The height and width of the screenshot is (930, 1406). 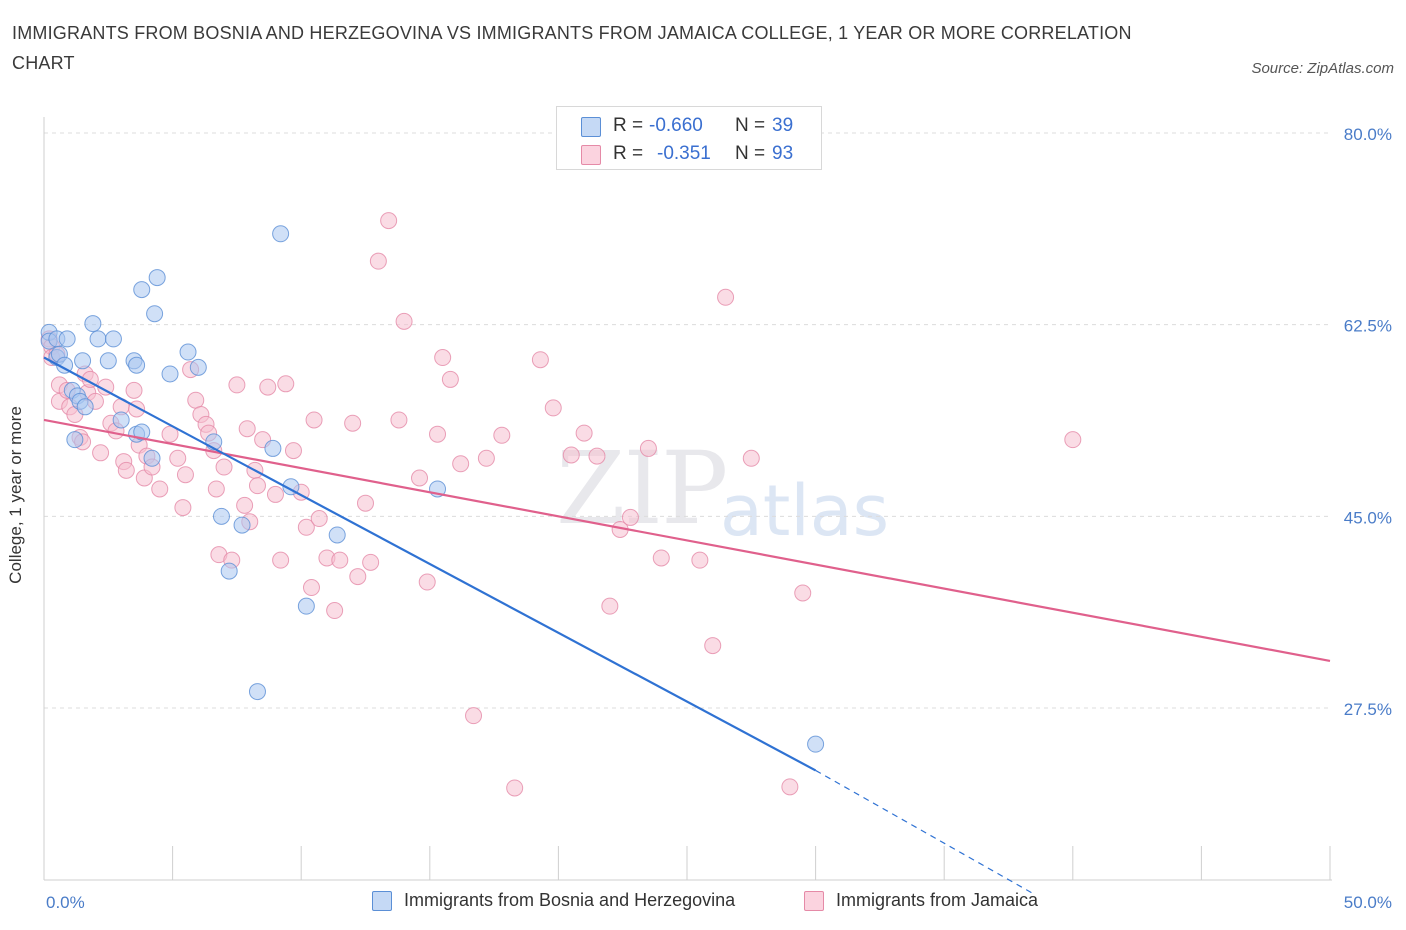 I want to click on x-tick-label: 50.0%, so click(x=1368, y=902).